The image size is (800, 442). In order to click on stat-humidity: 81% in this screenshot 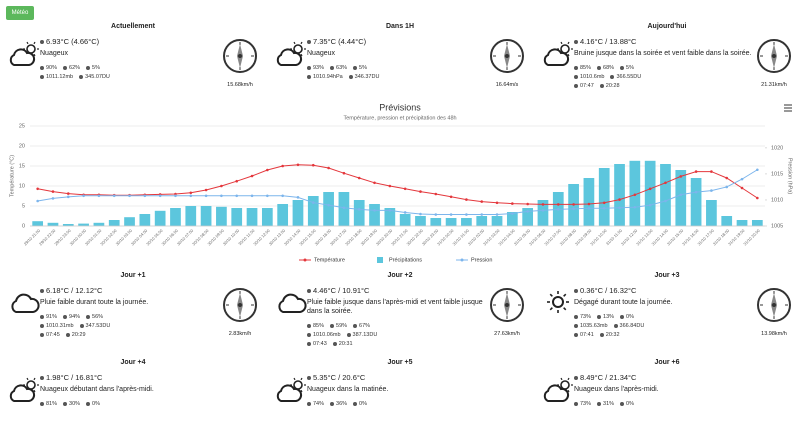, I will do `click(48, 404)`.